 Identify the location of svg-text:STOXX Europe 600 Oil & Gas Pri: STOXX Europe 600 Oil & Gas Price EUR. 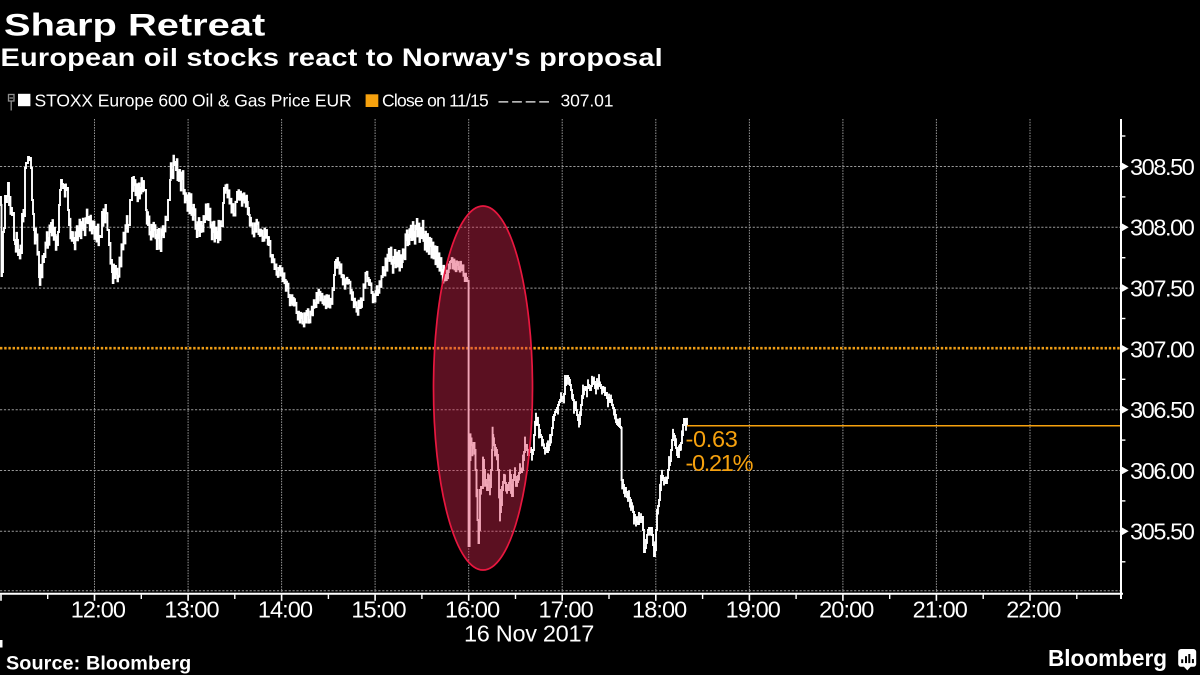
(193, 101).